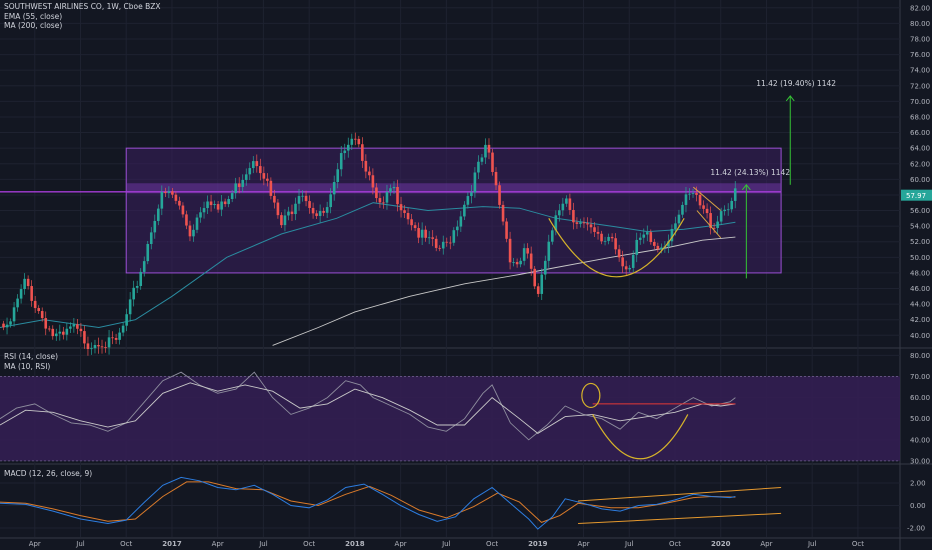  I want to click on last-price-badge, so click(916, 195).